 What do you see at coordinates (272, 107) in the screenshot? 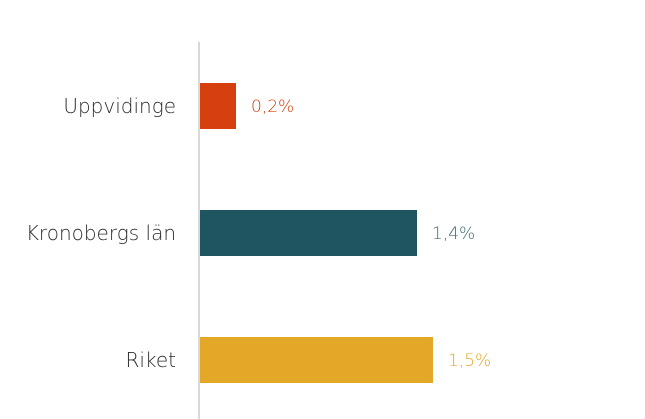
I see `data-label: 0,2%` at bounding box center [272, 107].